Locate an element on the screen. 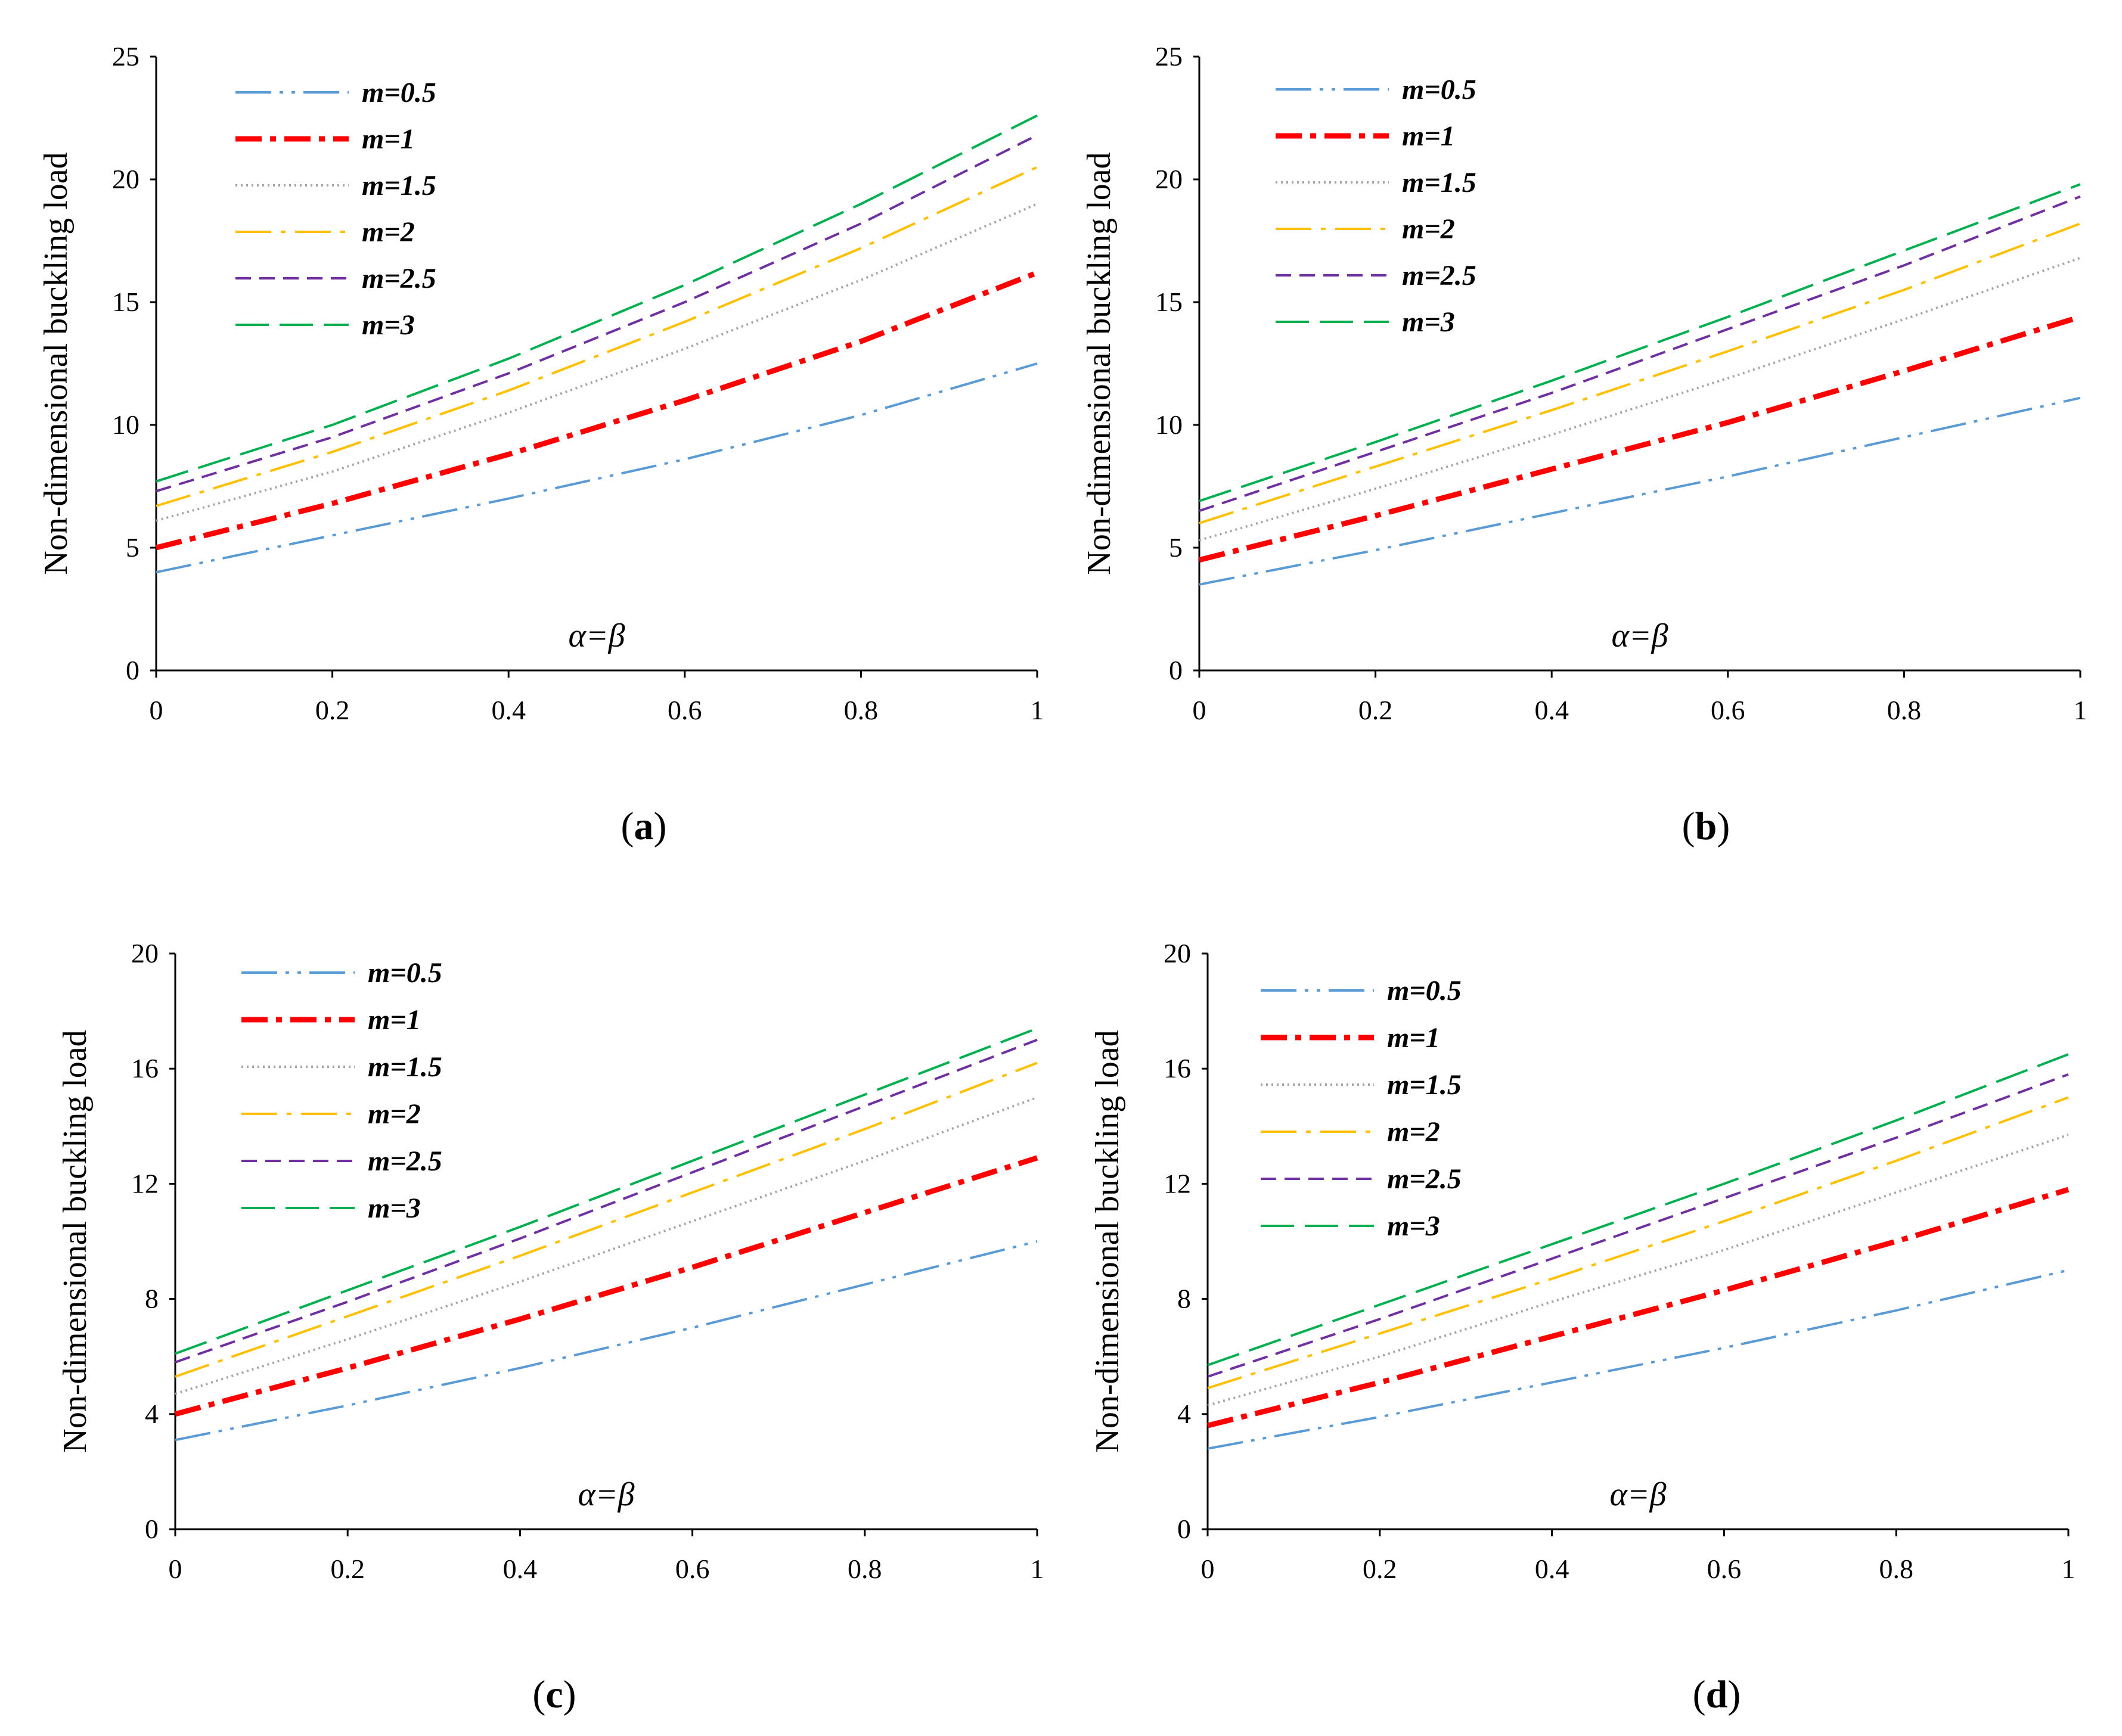 The image size is (2122, 1736). panel-caption: (b) is located at coordinates (1706, 827).